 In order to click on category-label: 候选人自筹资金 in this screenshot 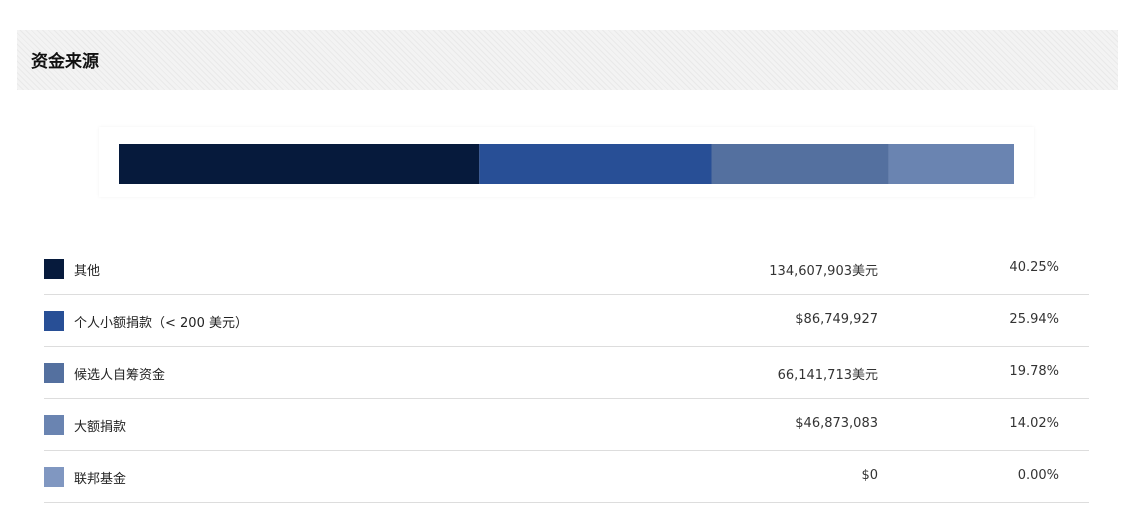, I will do `click(120, 375)`.